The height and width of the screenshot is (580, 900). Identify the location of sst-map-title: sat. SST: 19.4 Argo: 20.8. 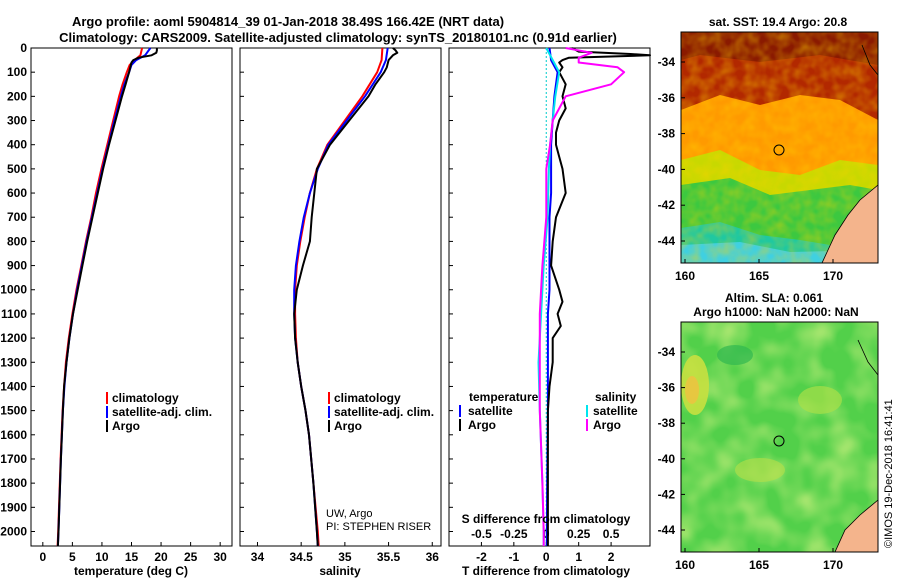
(778, 22).